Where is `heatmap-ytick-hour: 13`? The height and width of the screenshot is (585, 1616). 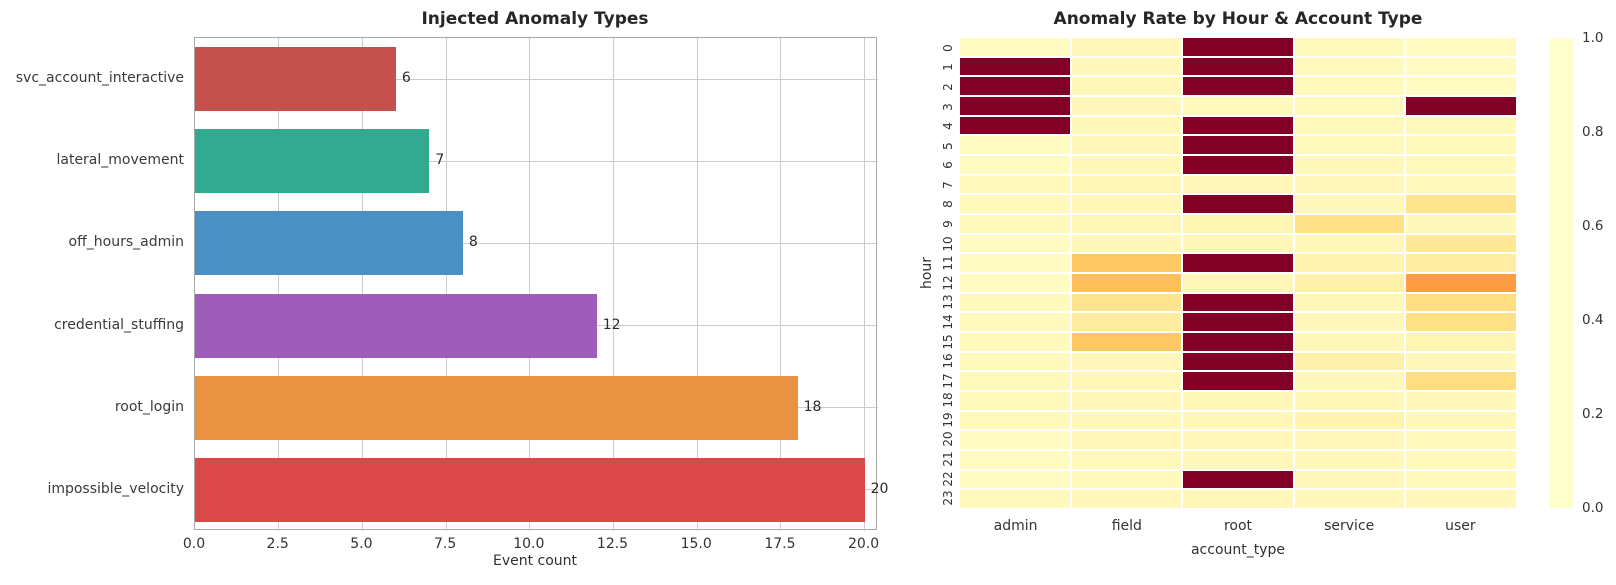 heatmap-ytick-hour: 13 is located at coordinates (948, 302).